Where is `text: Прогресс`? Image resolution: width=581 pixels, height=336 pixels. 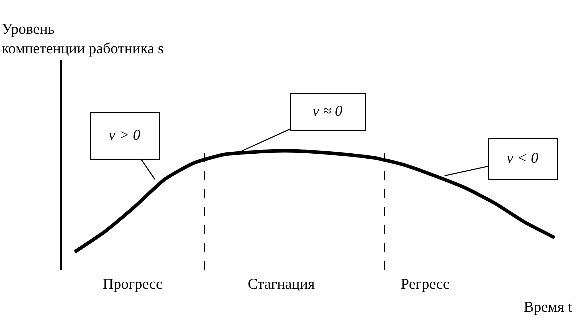 text: Прогресс is located at coordinates (133, 285).